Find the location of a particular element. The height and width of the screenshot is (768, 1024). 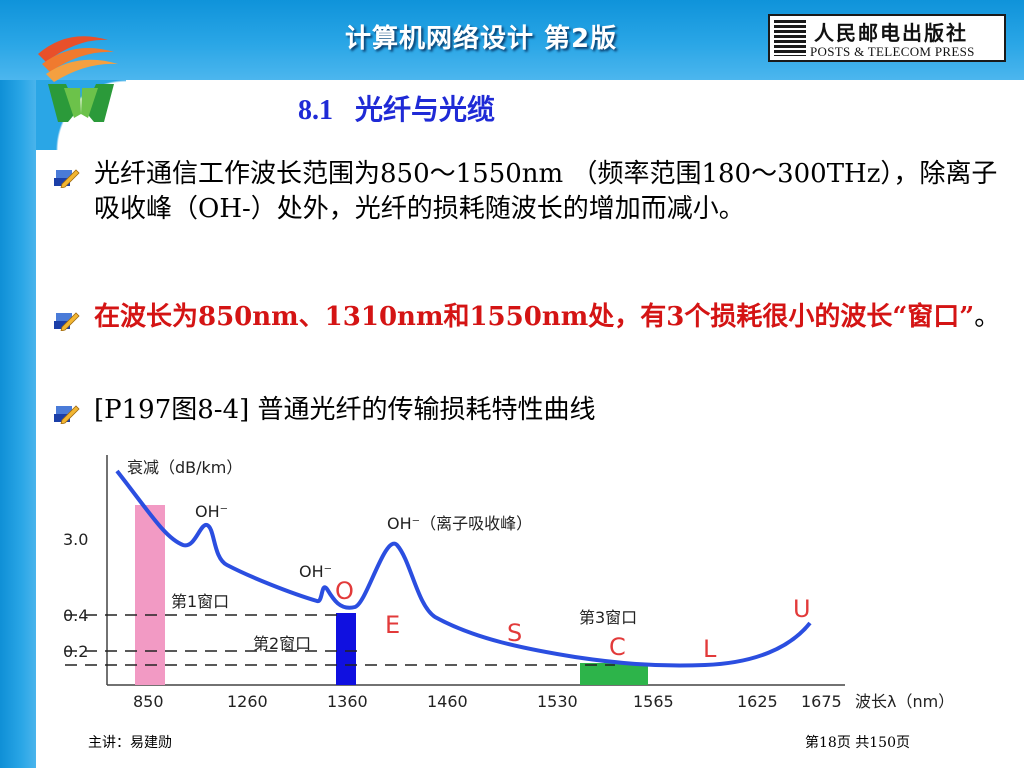

window1-band is located at coordinates (150, 595).